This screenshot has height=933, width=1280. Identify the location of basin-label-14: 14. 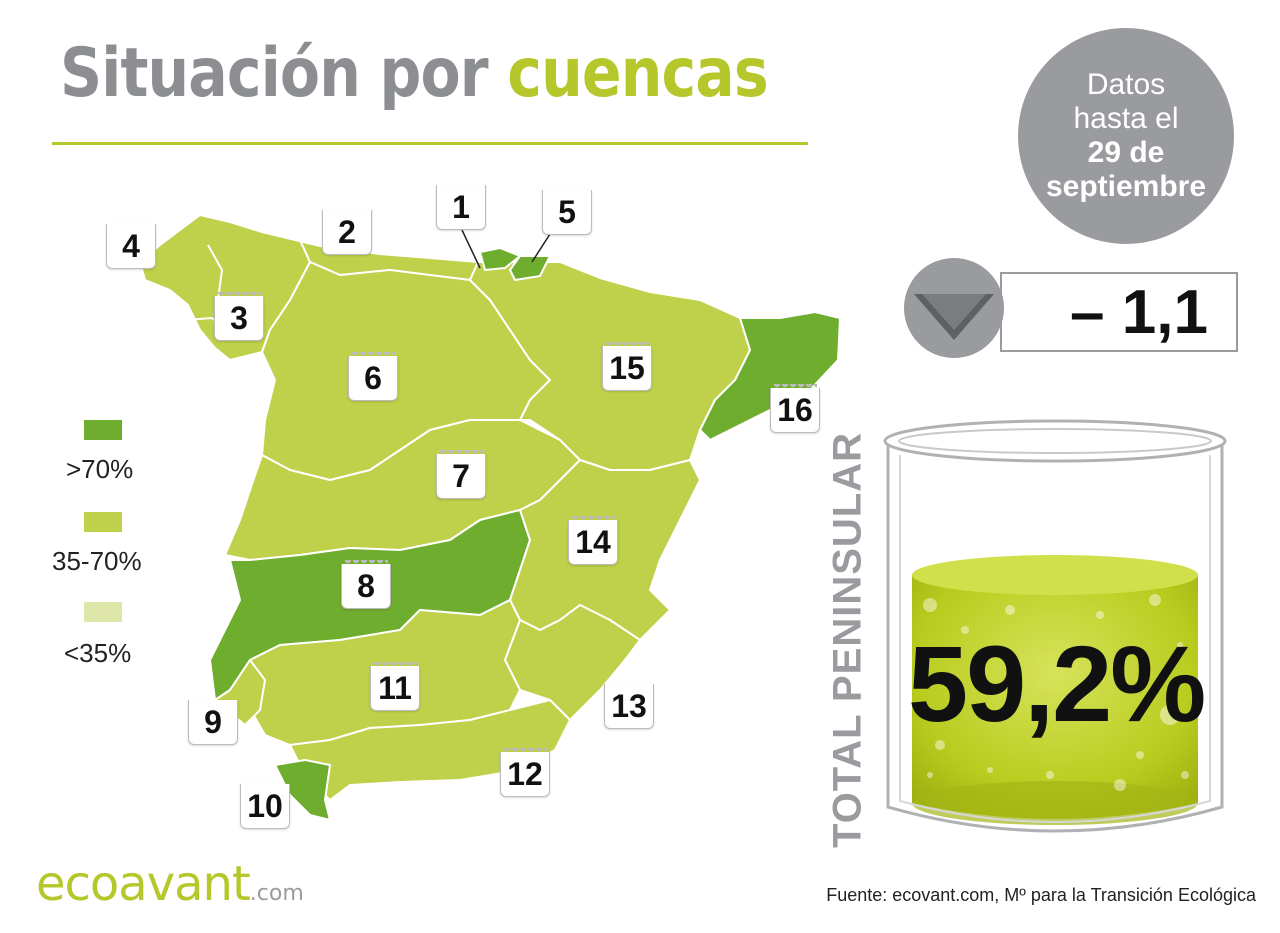
(593, 540).